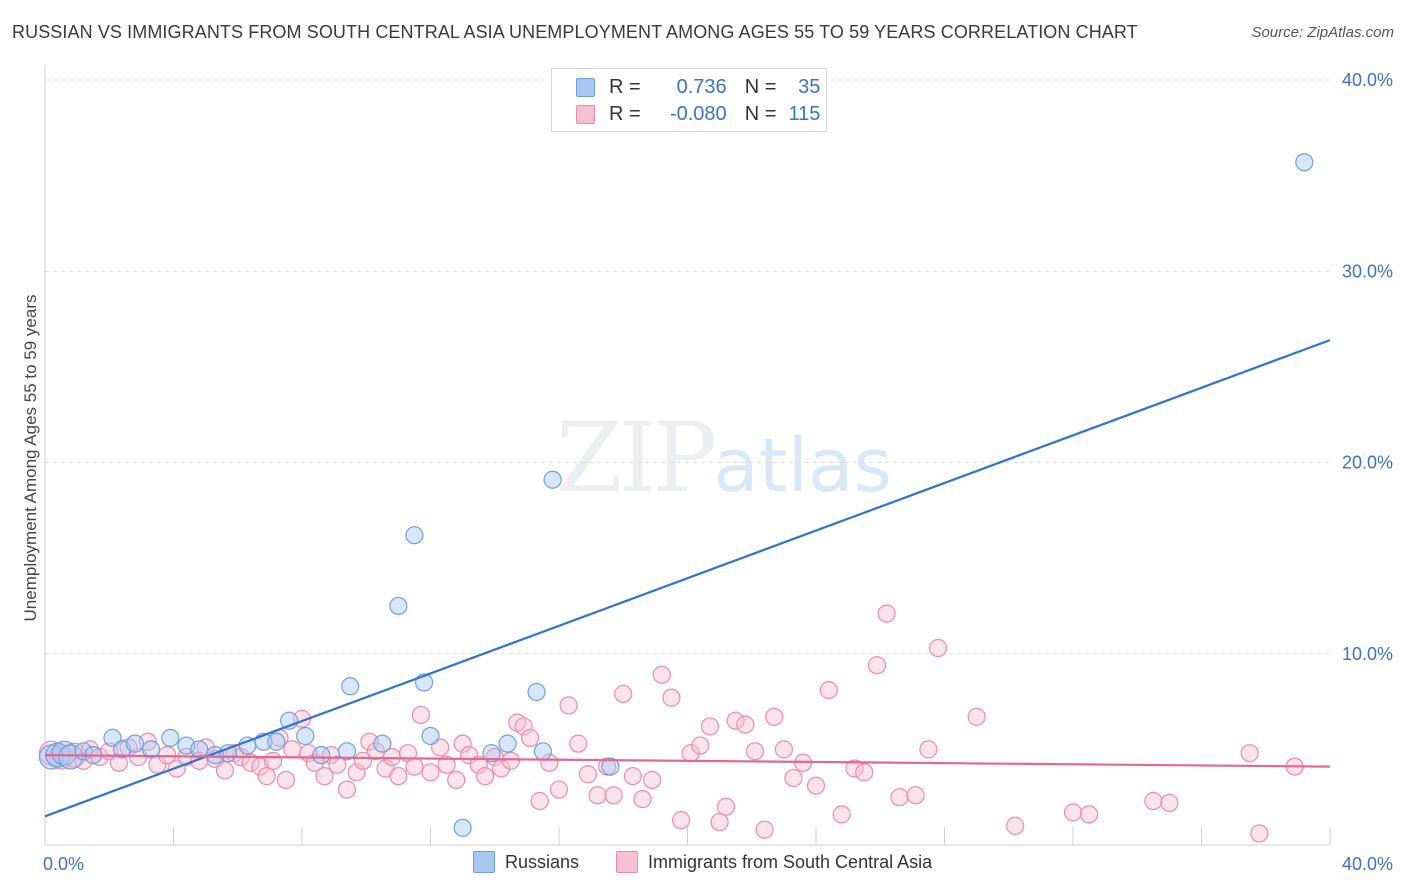 The image size is (1406, 892). Describe the element at coordinates (1367, 80) in the screenshot. I see `y-tick-label-3: 40.0%` at that location.